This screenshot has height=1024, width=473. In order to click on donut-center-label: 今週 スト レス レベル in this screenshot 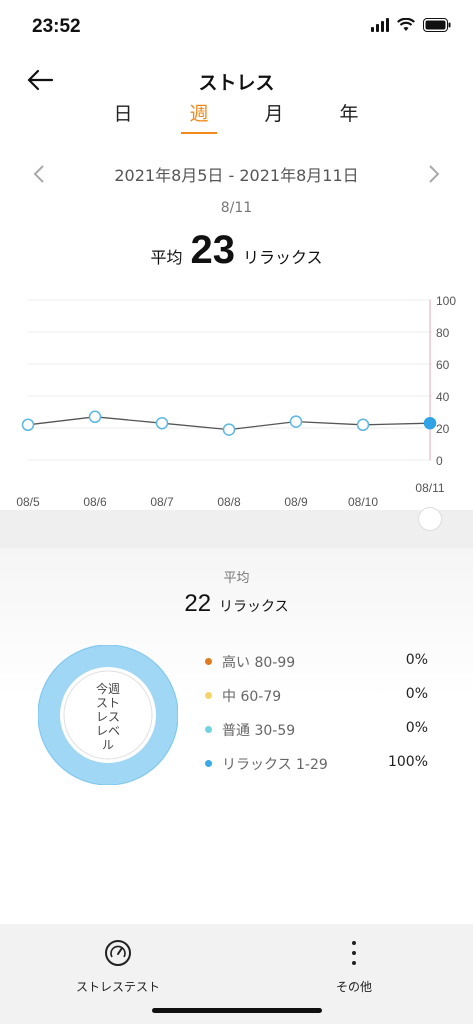, I will do `click(108, 717)`.